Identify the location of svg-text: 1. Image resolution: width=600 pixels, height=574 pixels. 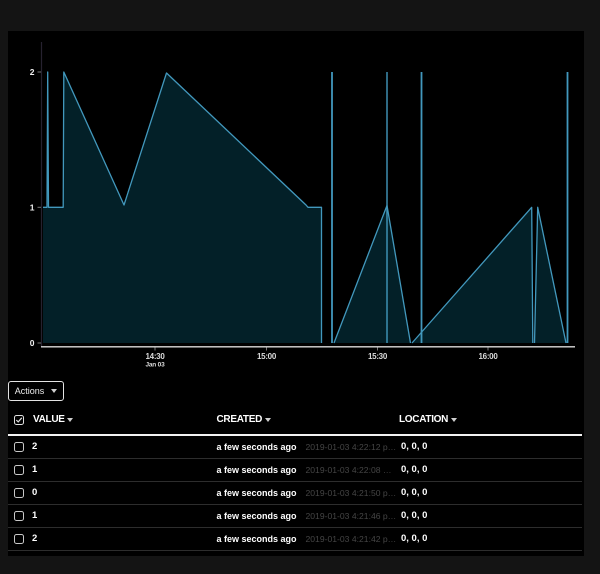
(32, 207).